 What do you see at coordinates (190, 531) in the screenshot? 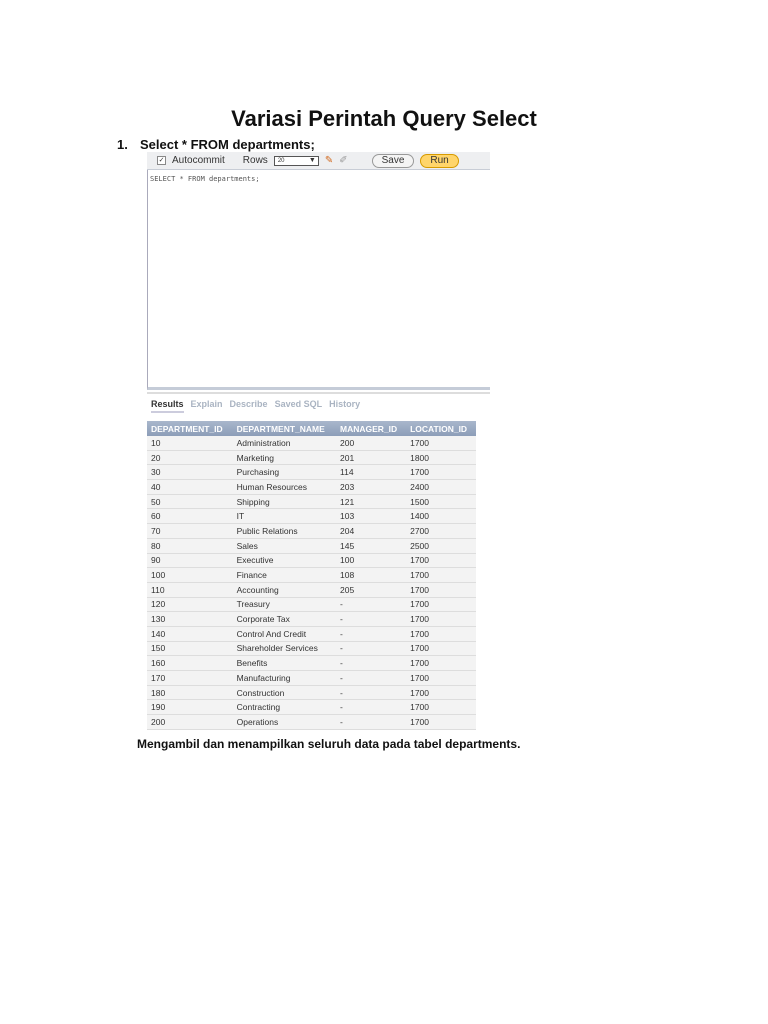
I see `table-cell: 70` at bounding box center [190, 531].